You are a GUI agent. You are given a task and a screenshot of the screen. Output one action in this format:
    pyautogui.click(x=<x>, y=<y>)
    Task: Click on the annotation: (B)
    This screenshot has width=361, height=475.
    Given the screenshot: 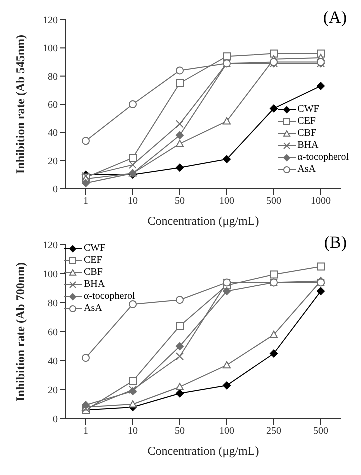 What is the action you would take?
    pyautogui.click(x=335, y=243)
    